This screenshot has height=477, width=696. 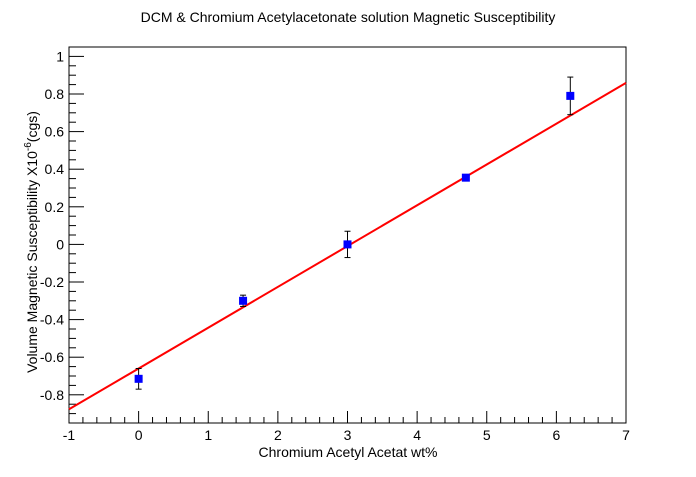 I want to click on x-tick-label: 1, so click(x=208, y=435).